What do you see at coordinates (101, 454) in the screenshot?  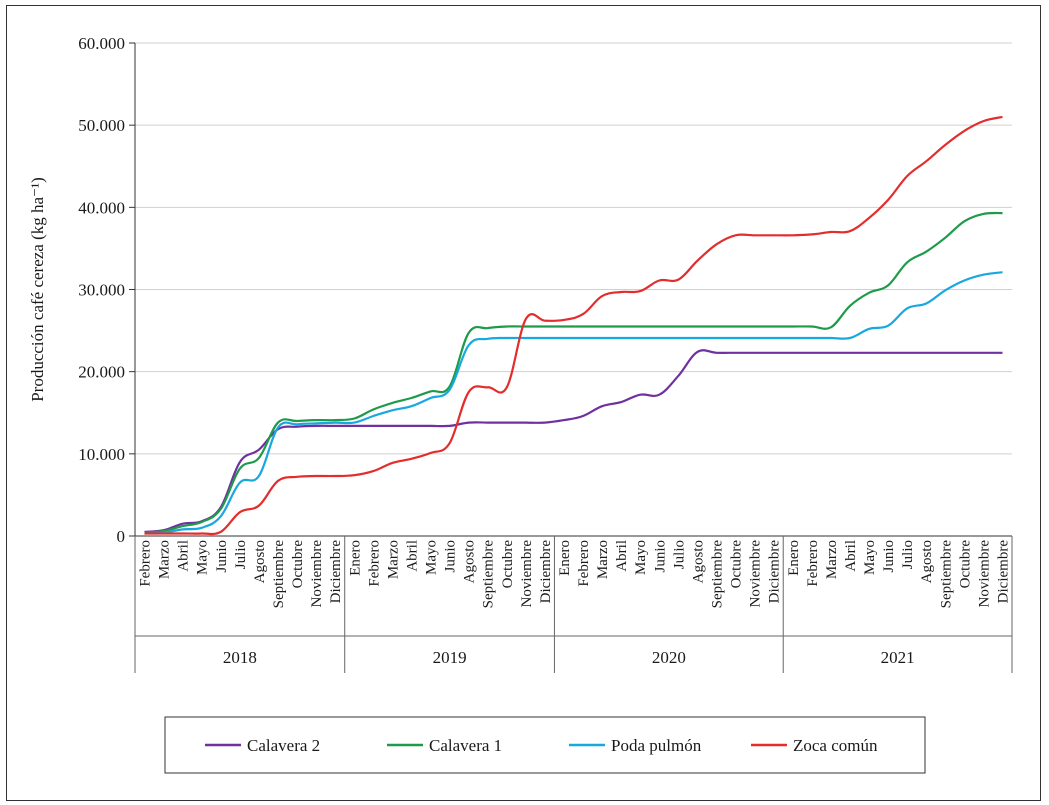 I see `y-tick-label: 10.000` at bounding box center [101, 454].